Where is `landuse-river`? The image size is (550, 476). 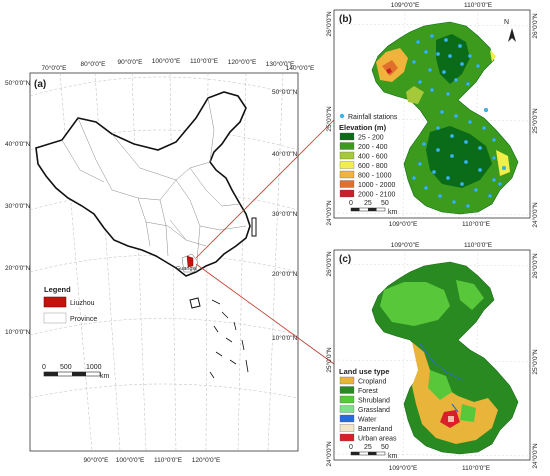
landuse-river is located at coordinates (455, 408).